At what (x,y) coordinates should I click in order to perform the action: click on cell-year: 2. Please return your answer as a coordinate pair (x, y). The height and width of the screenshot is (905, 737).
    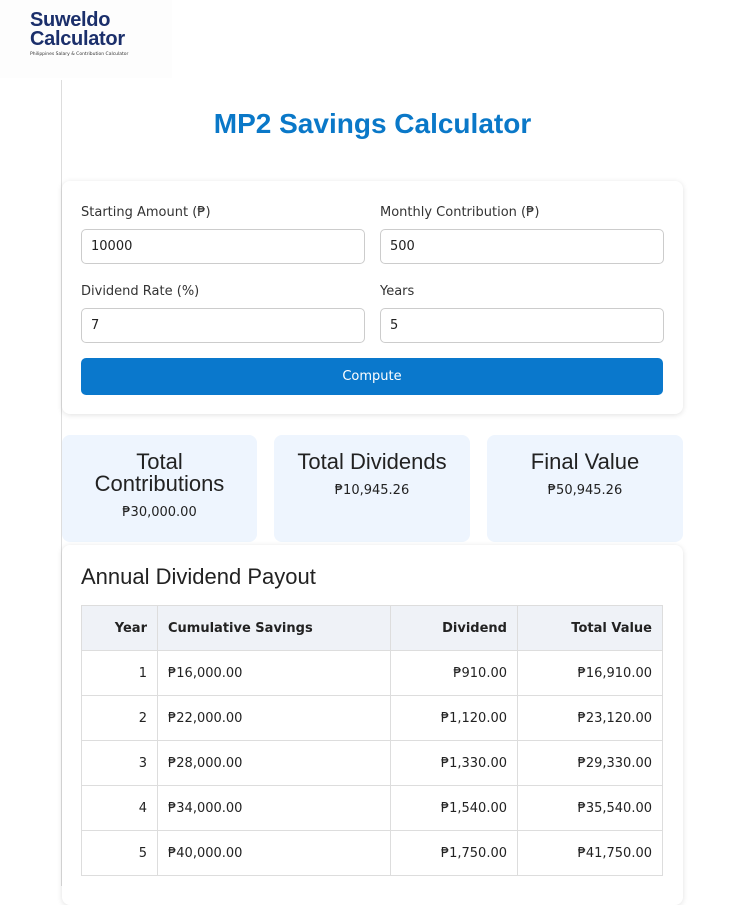
    Looking at the image, I should click on (119, 718).